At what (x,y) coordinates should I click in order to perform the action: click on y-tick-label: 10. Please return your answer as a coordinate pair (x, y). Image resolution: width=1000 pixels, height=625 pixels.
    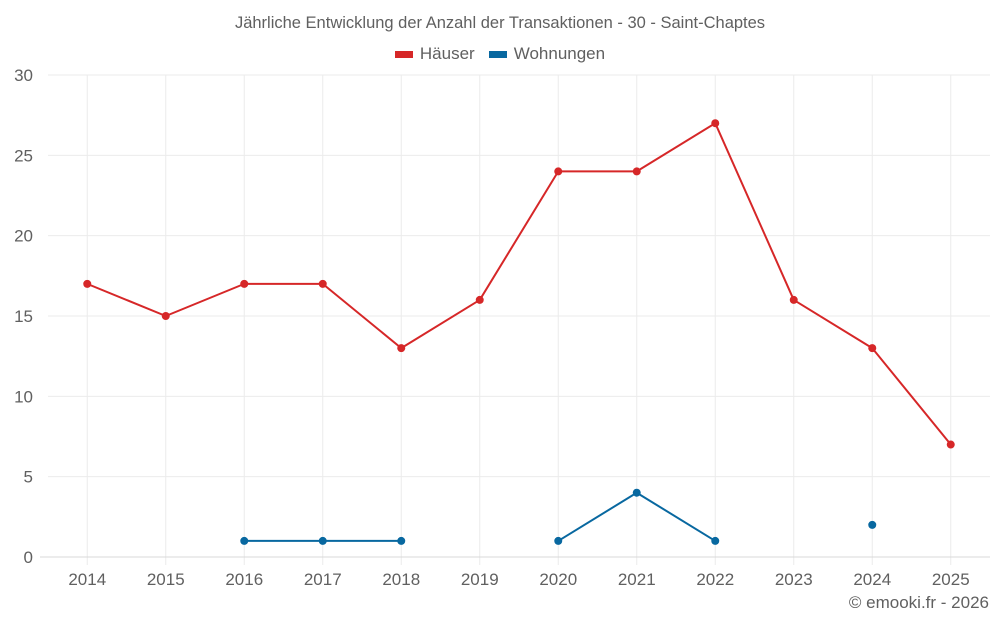
    Looking at the image, I should click on (23, 396).